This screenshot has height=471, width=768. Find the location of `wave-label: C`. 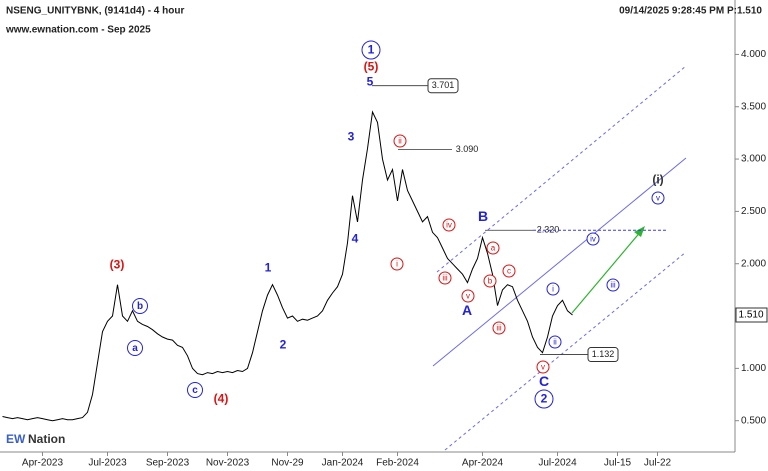

wave-label: C is located at coordinates (544, 381).